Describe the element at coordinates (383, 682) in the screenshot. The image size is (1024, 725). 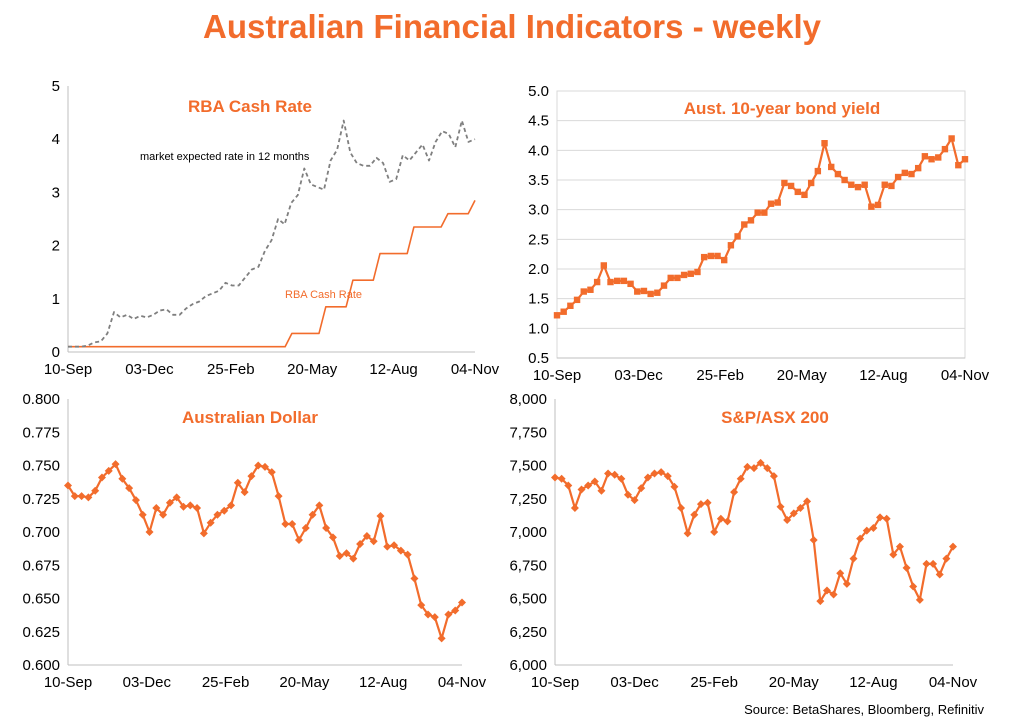
I see `x-tick-label: 12-Aug` at that location.